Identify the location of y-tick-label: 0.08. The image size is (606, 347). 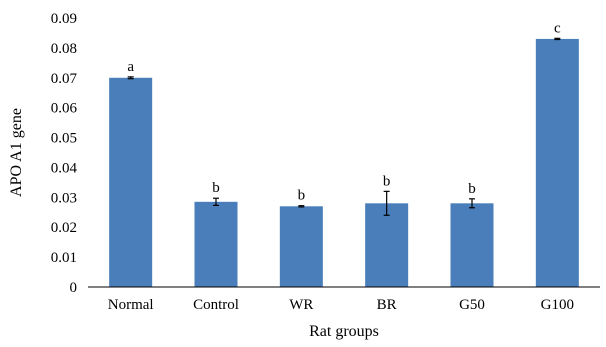
(64, 49).